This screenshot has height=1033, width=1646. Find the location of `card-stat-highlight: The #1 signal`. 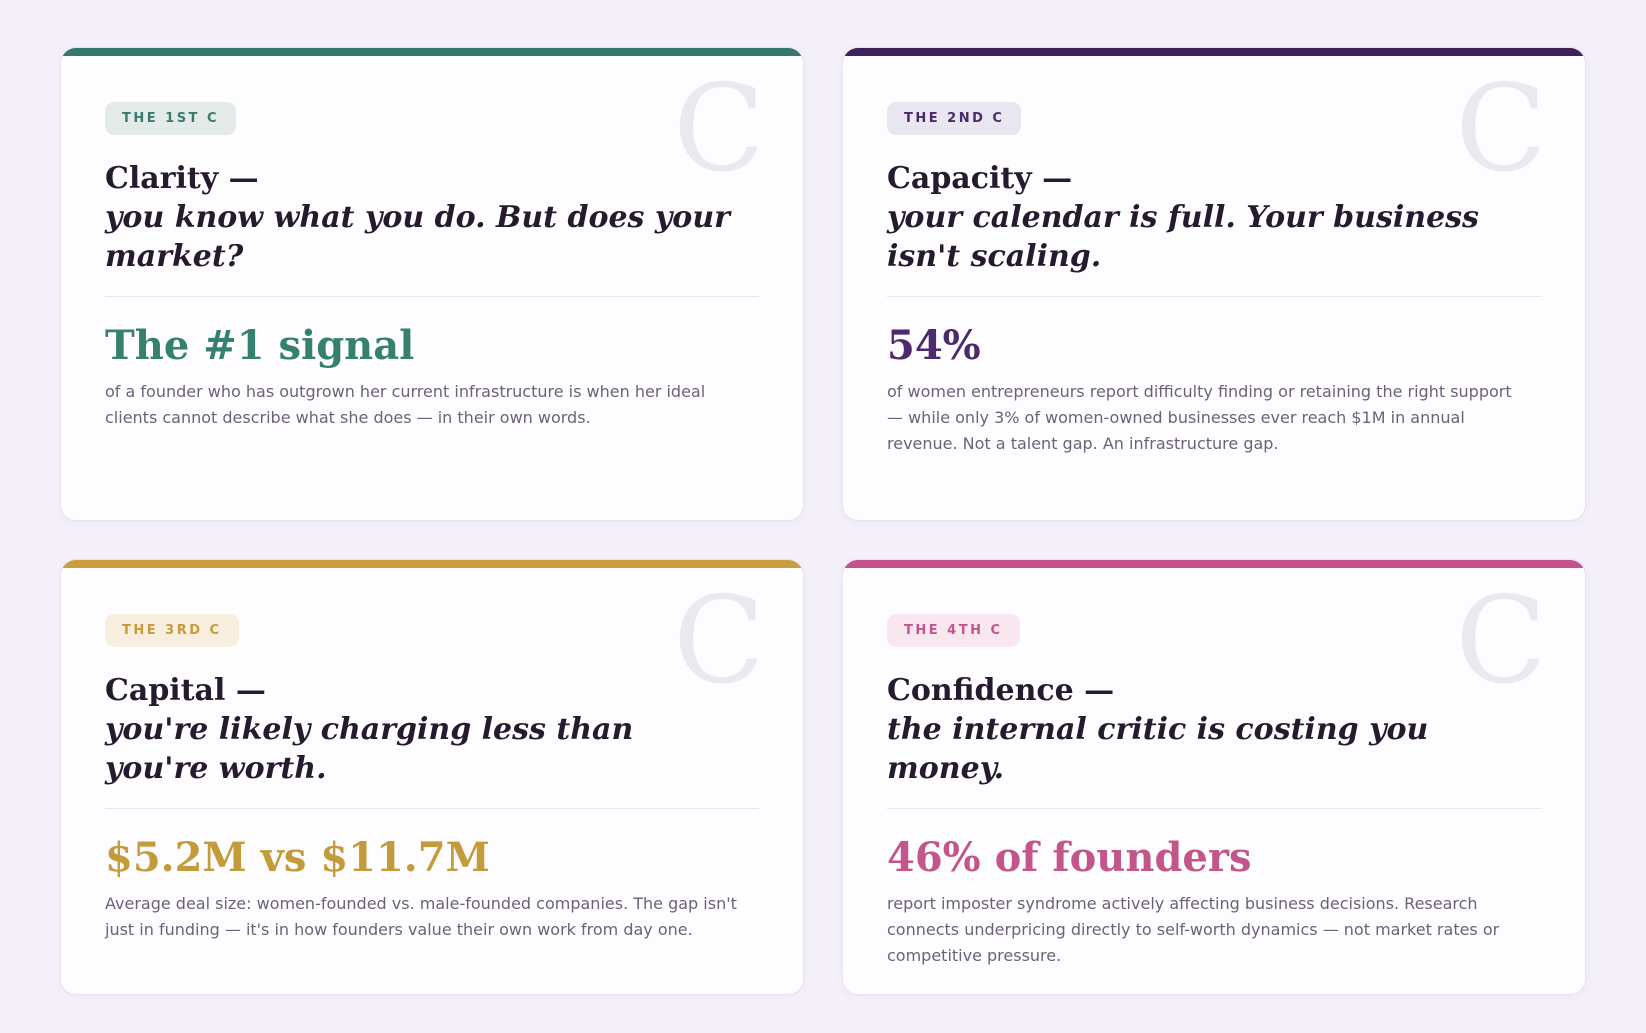

card-stat-highlight: The #1 signal is located at coordinates (260, 345).